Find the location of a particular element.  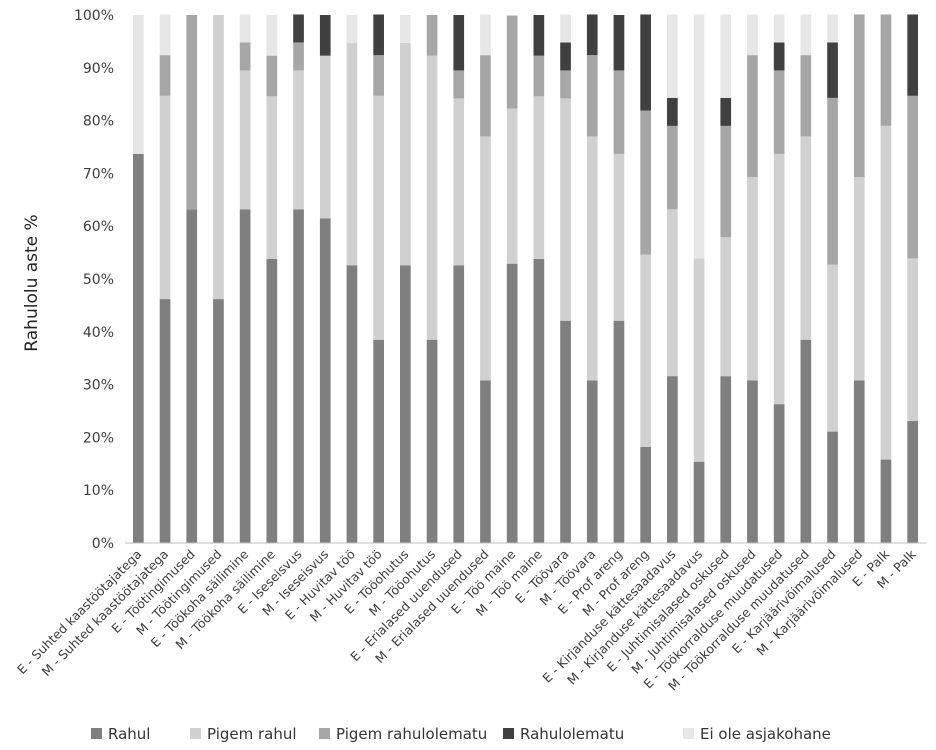

y-tick-label: 90% is located at coordinates (98, 69).